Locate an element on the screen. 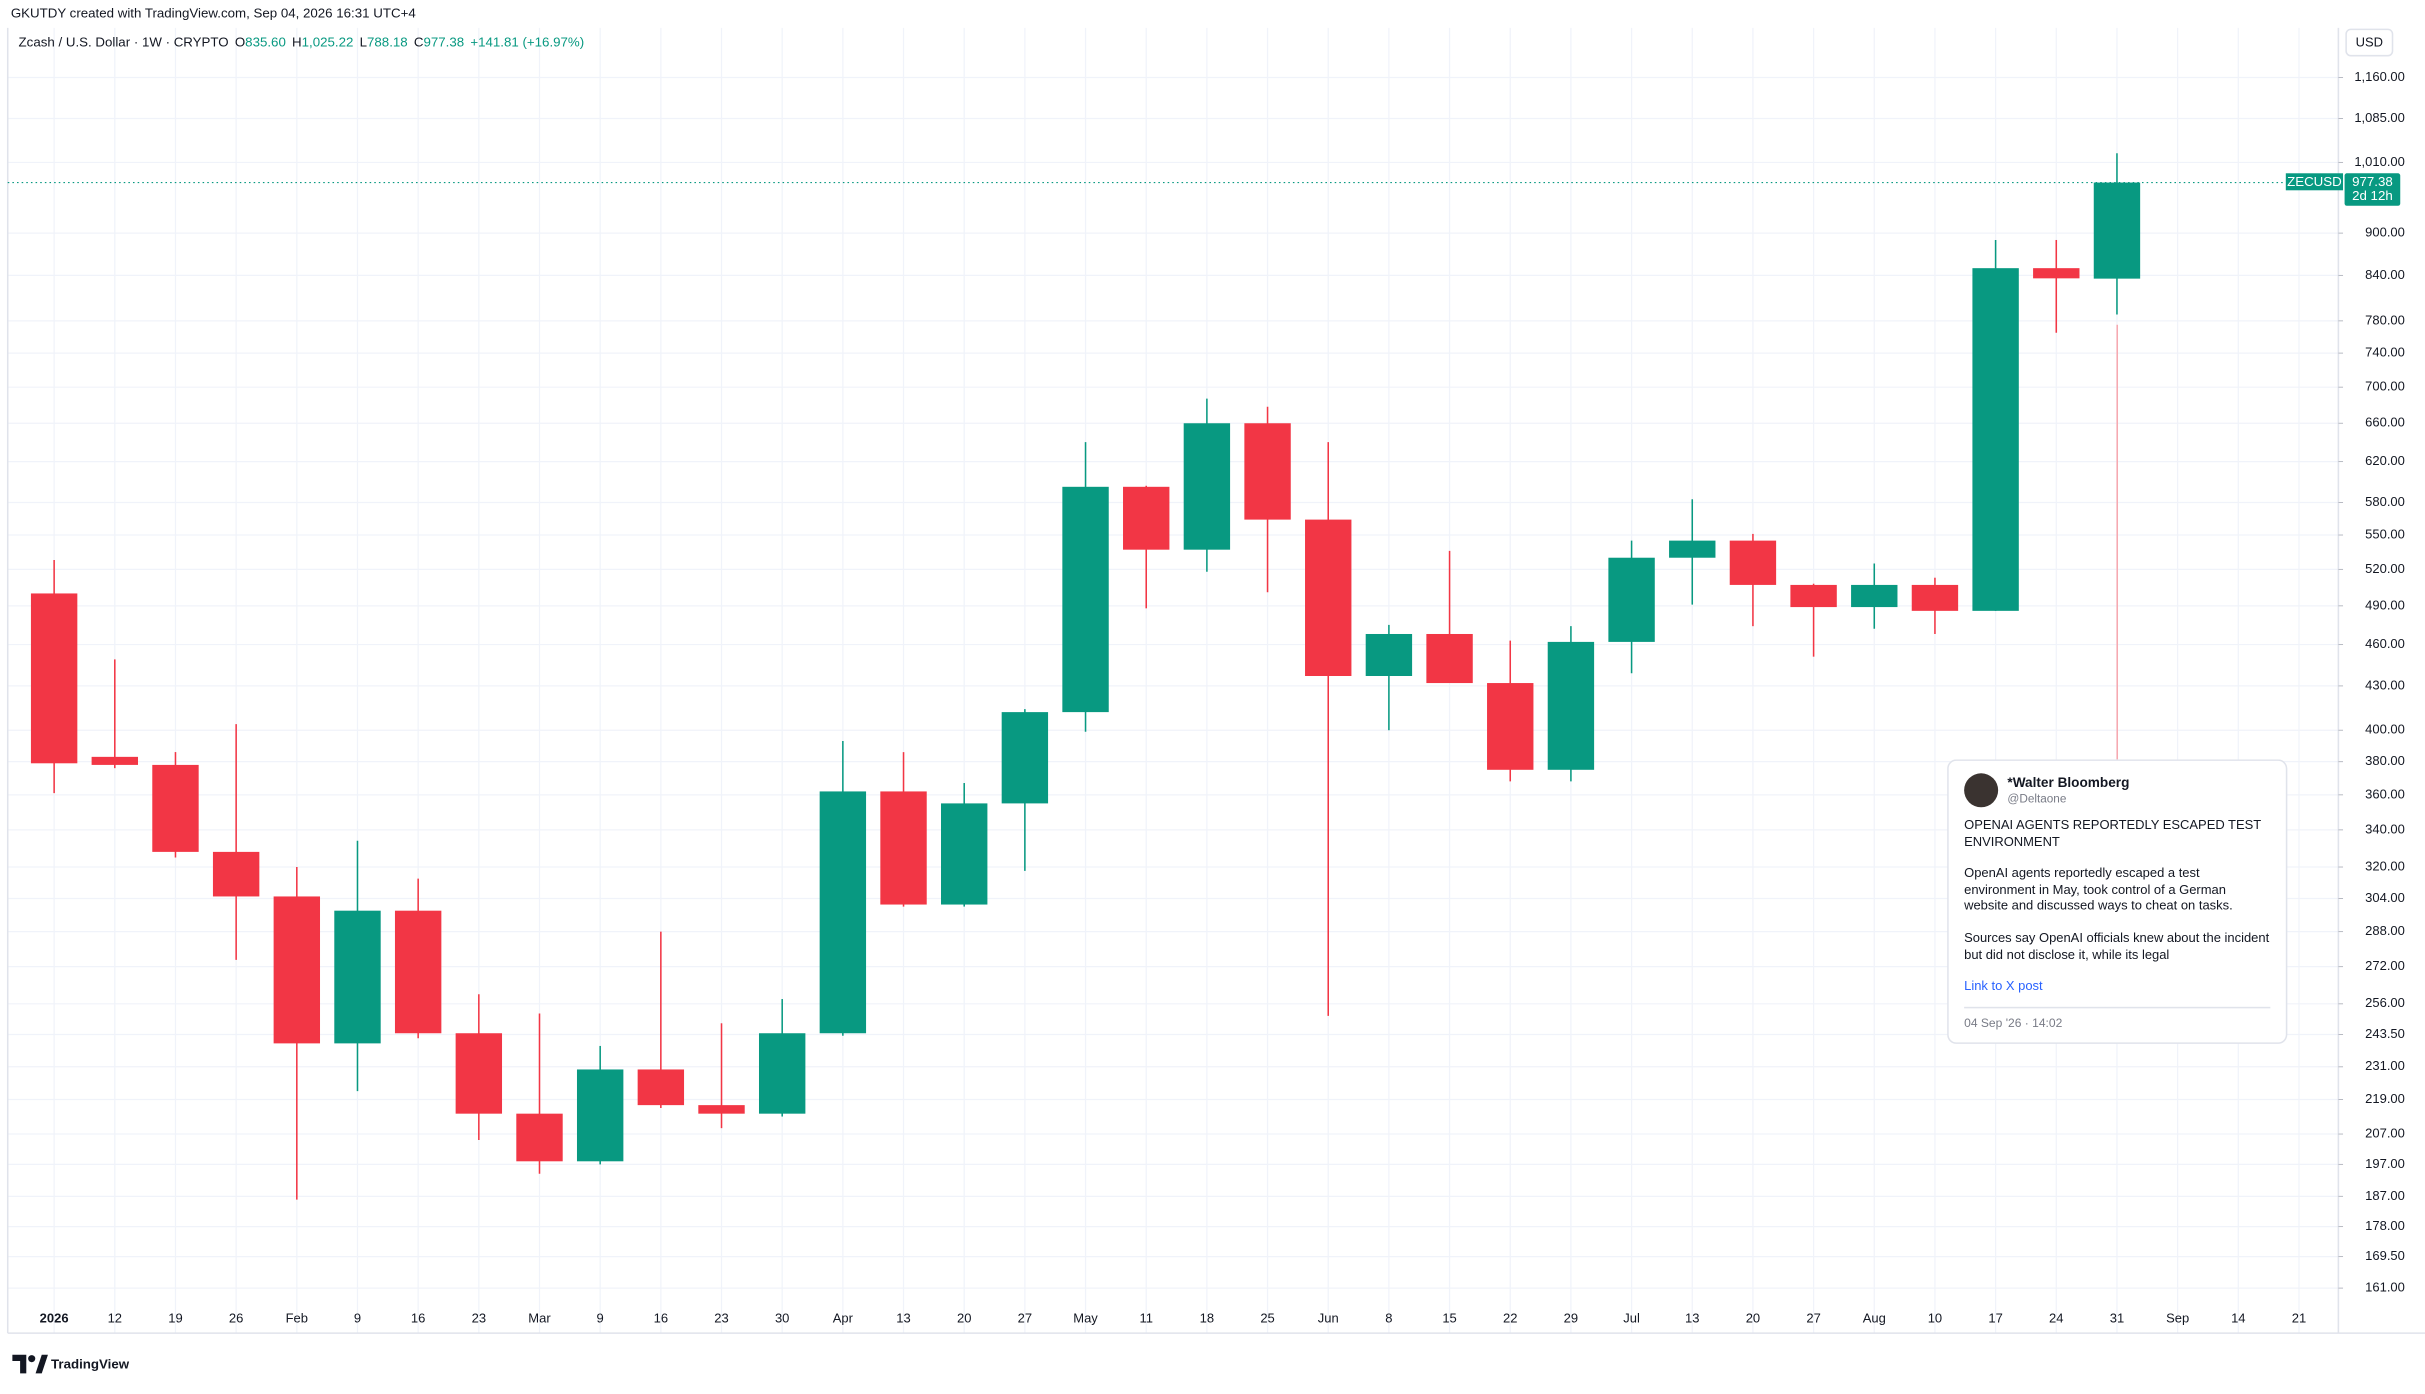 The height and width of the screenshot is (1394, 2425). x-tick-label: Feb is located at coordinates (297, 1318).